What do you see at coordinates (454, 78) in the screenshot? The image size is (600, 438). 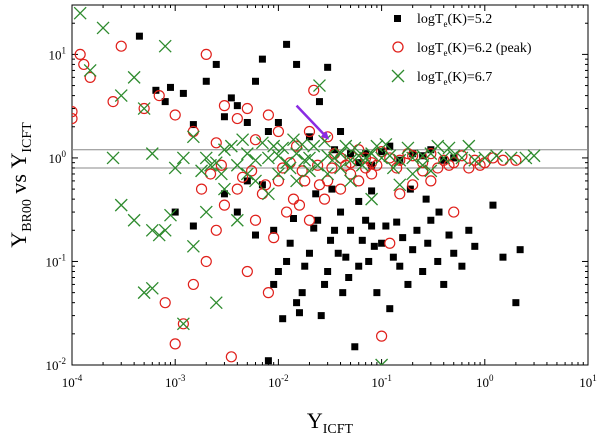 I see `legend-label-6-7: logTe(K)=6.7` at bounding box center [454, 78].